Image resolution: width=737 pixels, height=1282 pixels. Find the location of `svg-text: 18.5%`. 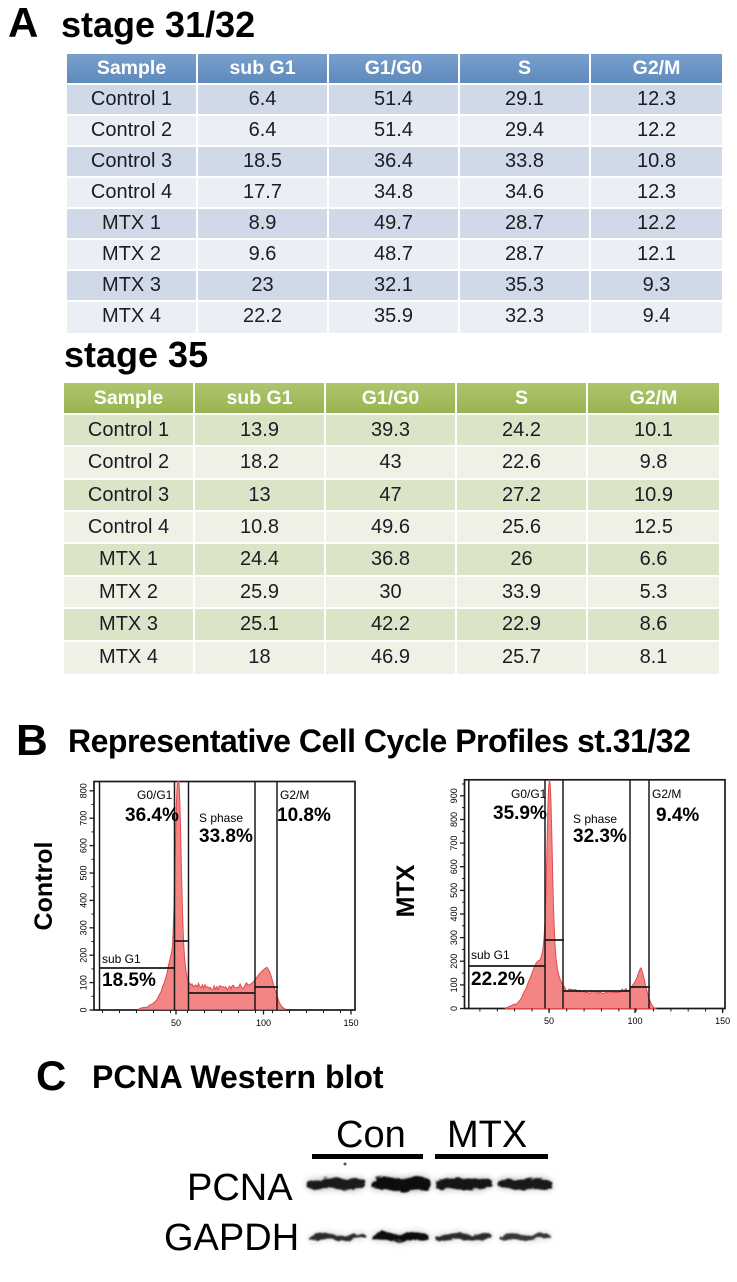

svg-text: 18.5% is located at coordinates (129, 980).